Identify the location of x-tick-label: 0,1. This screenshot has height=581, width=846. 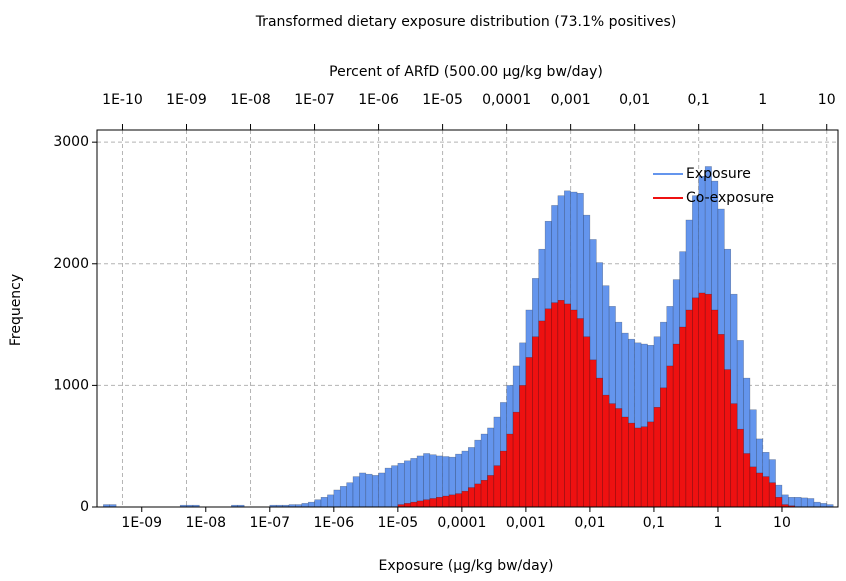
(654, 523).